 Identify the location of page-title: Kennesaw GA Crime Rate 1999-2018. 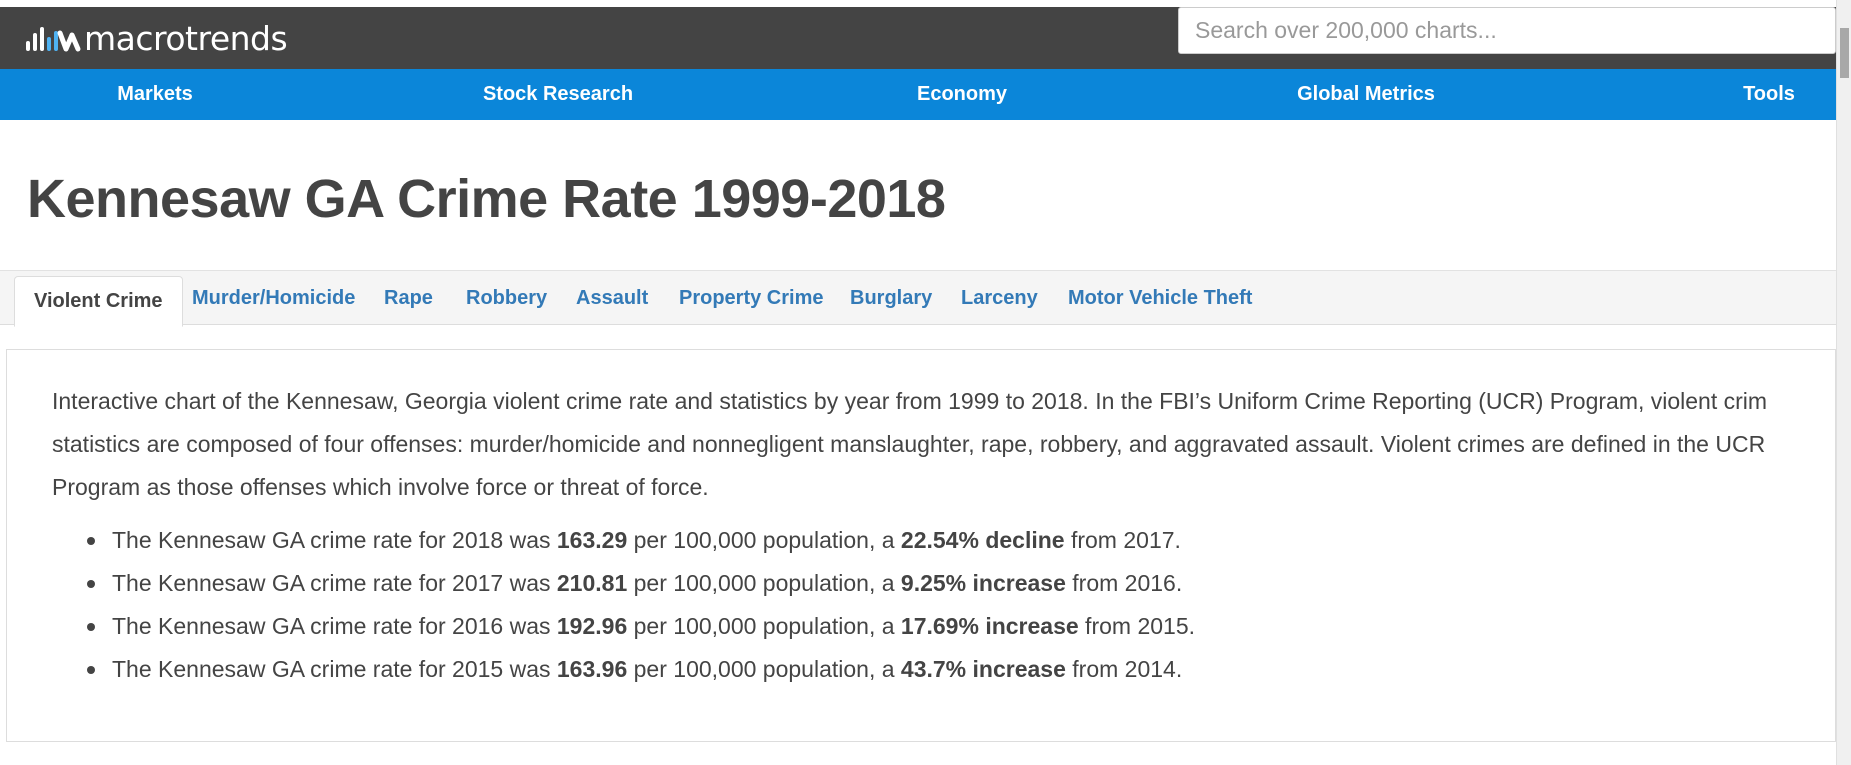
(486, 199).